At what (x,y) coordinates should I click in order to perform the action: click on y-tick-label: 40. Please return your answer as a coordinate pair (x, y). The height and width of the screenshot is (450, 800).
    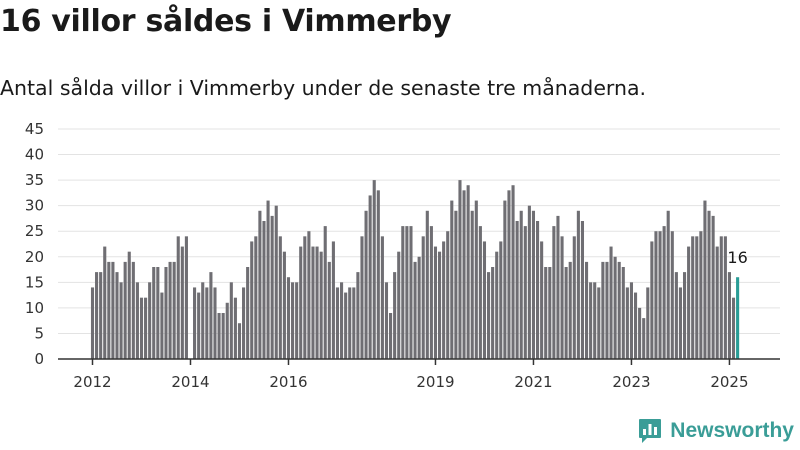
    Looking at the image, I should click on (34, 155).